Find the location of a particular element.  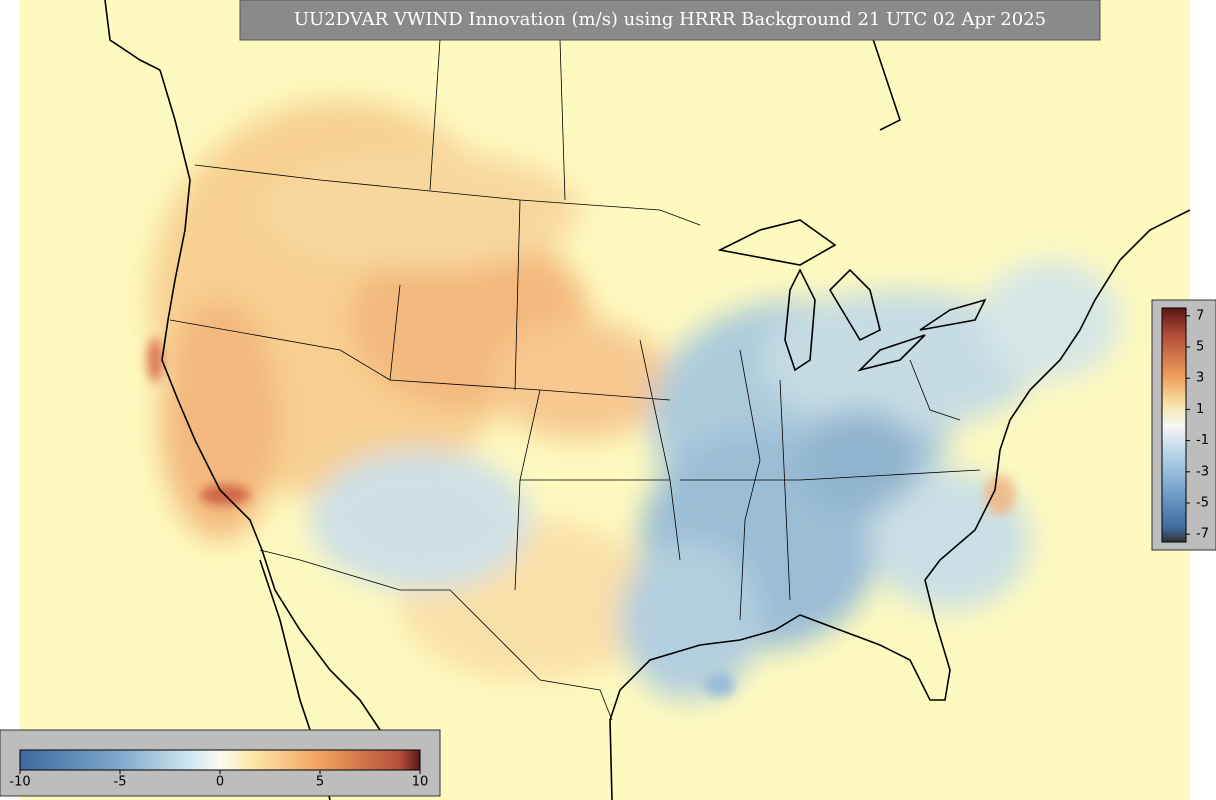

tick-label: -10 is located at coordinates (19, 782).